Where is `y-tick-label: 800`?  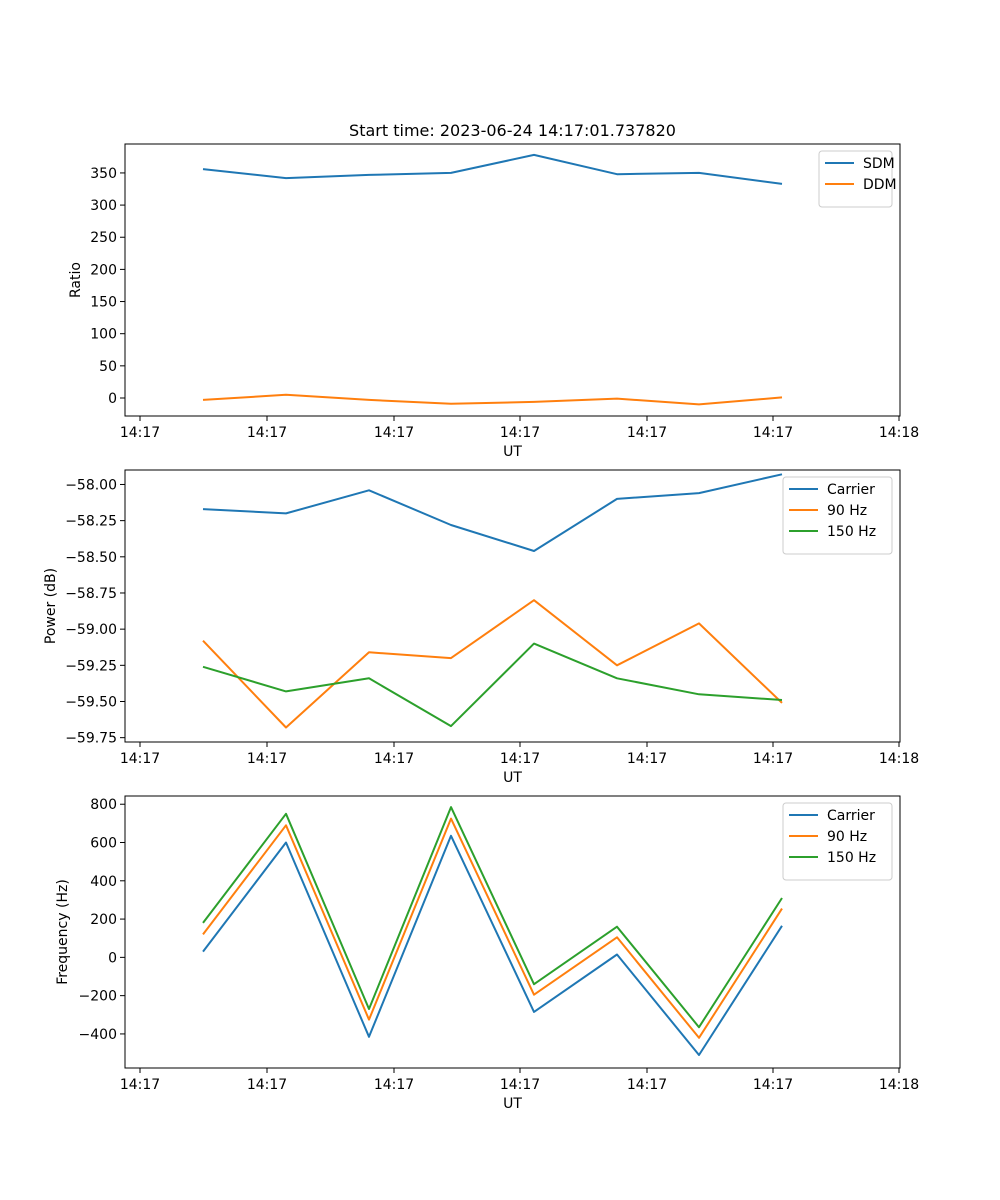 y-tick-label: 800 is located at coordinates (103, 805).